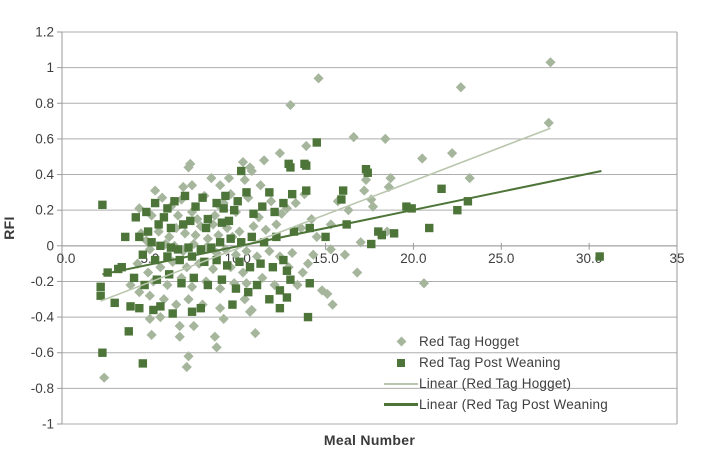 This screenshot has height=464, width=709. I want to click on legend-item-hogget: Red Tag Hogget, so click(495, 341).